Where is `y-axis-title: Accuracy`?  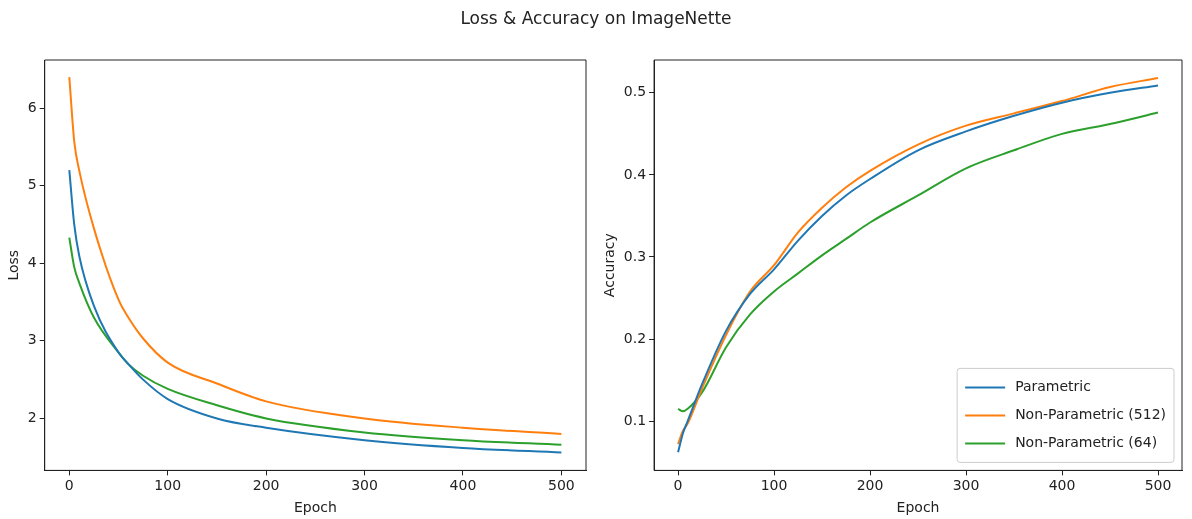 y-axis-title: Accuracy is located at coordinates (609, 265).